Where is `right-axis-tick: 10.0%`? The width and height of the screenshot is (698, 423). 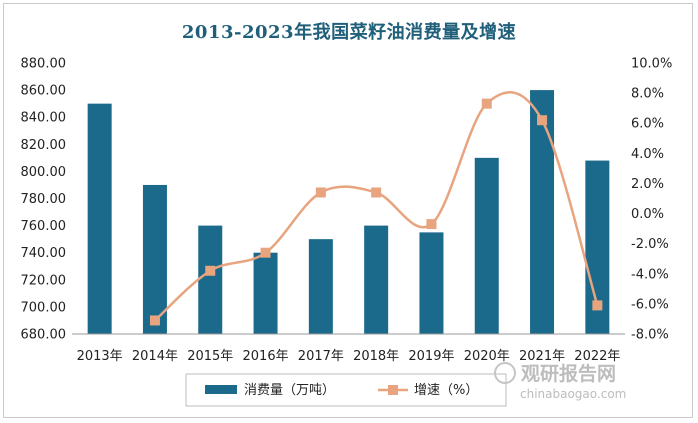
right-axis-tick: 10.0% is located at coordinates (651, 64).